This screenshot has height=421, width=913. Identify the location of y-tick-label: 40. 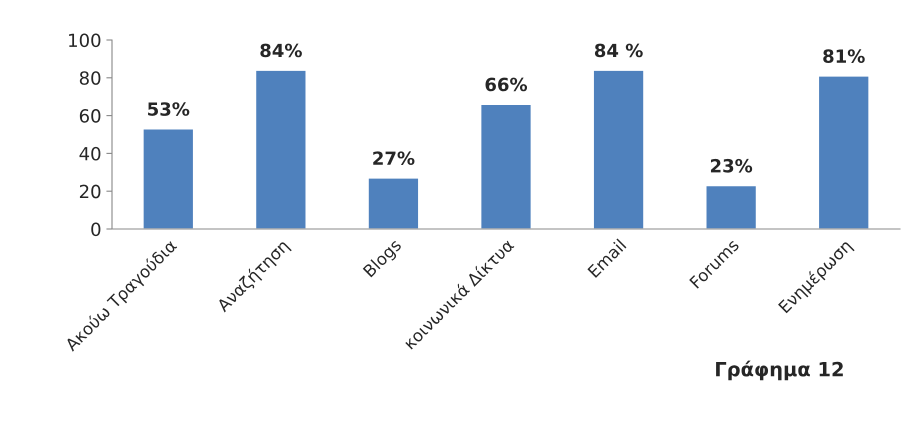
(89, 153).